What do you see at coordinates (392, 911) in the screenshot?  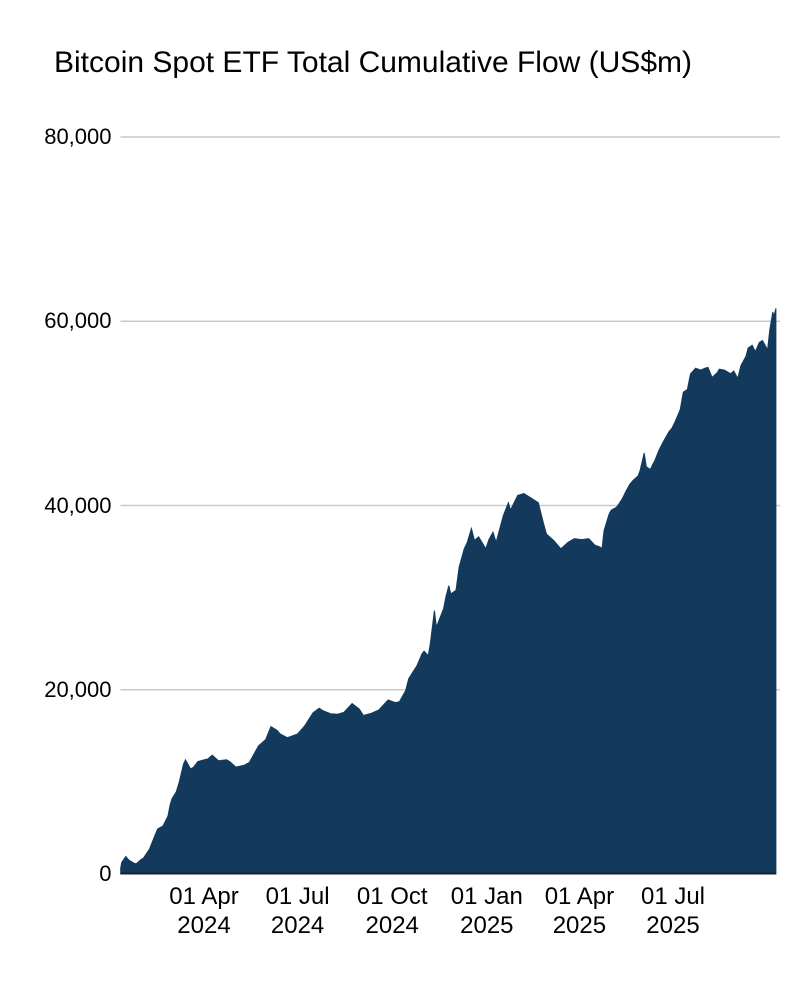 I see `x-tick-label: 01 Oct 2024` at bounding box center [392, 911].